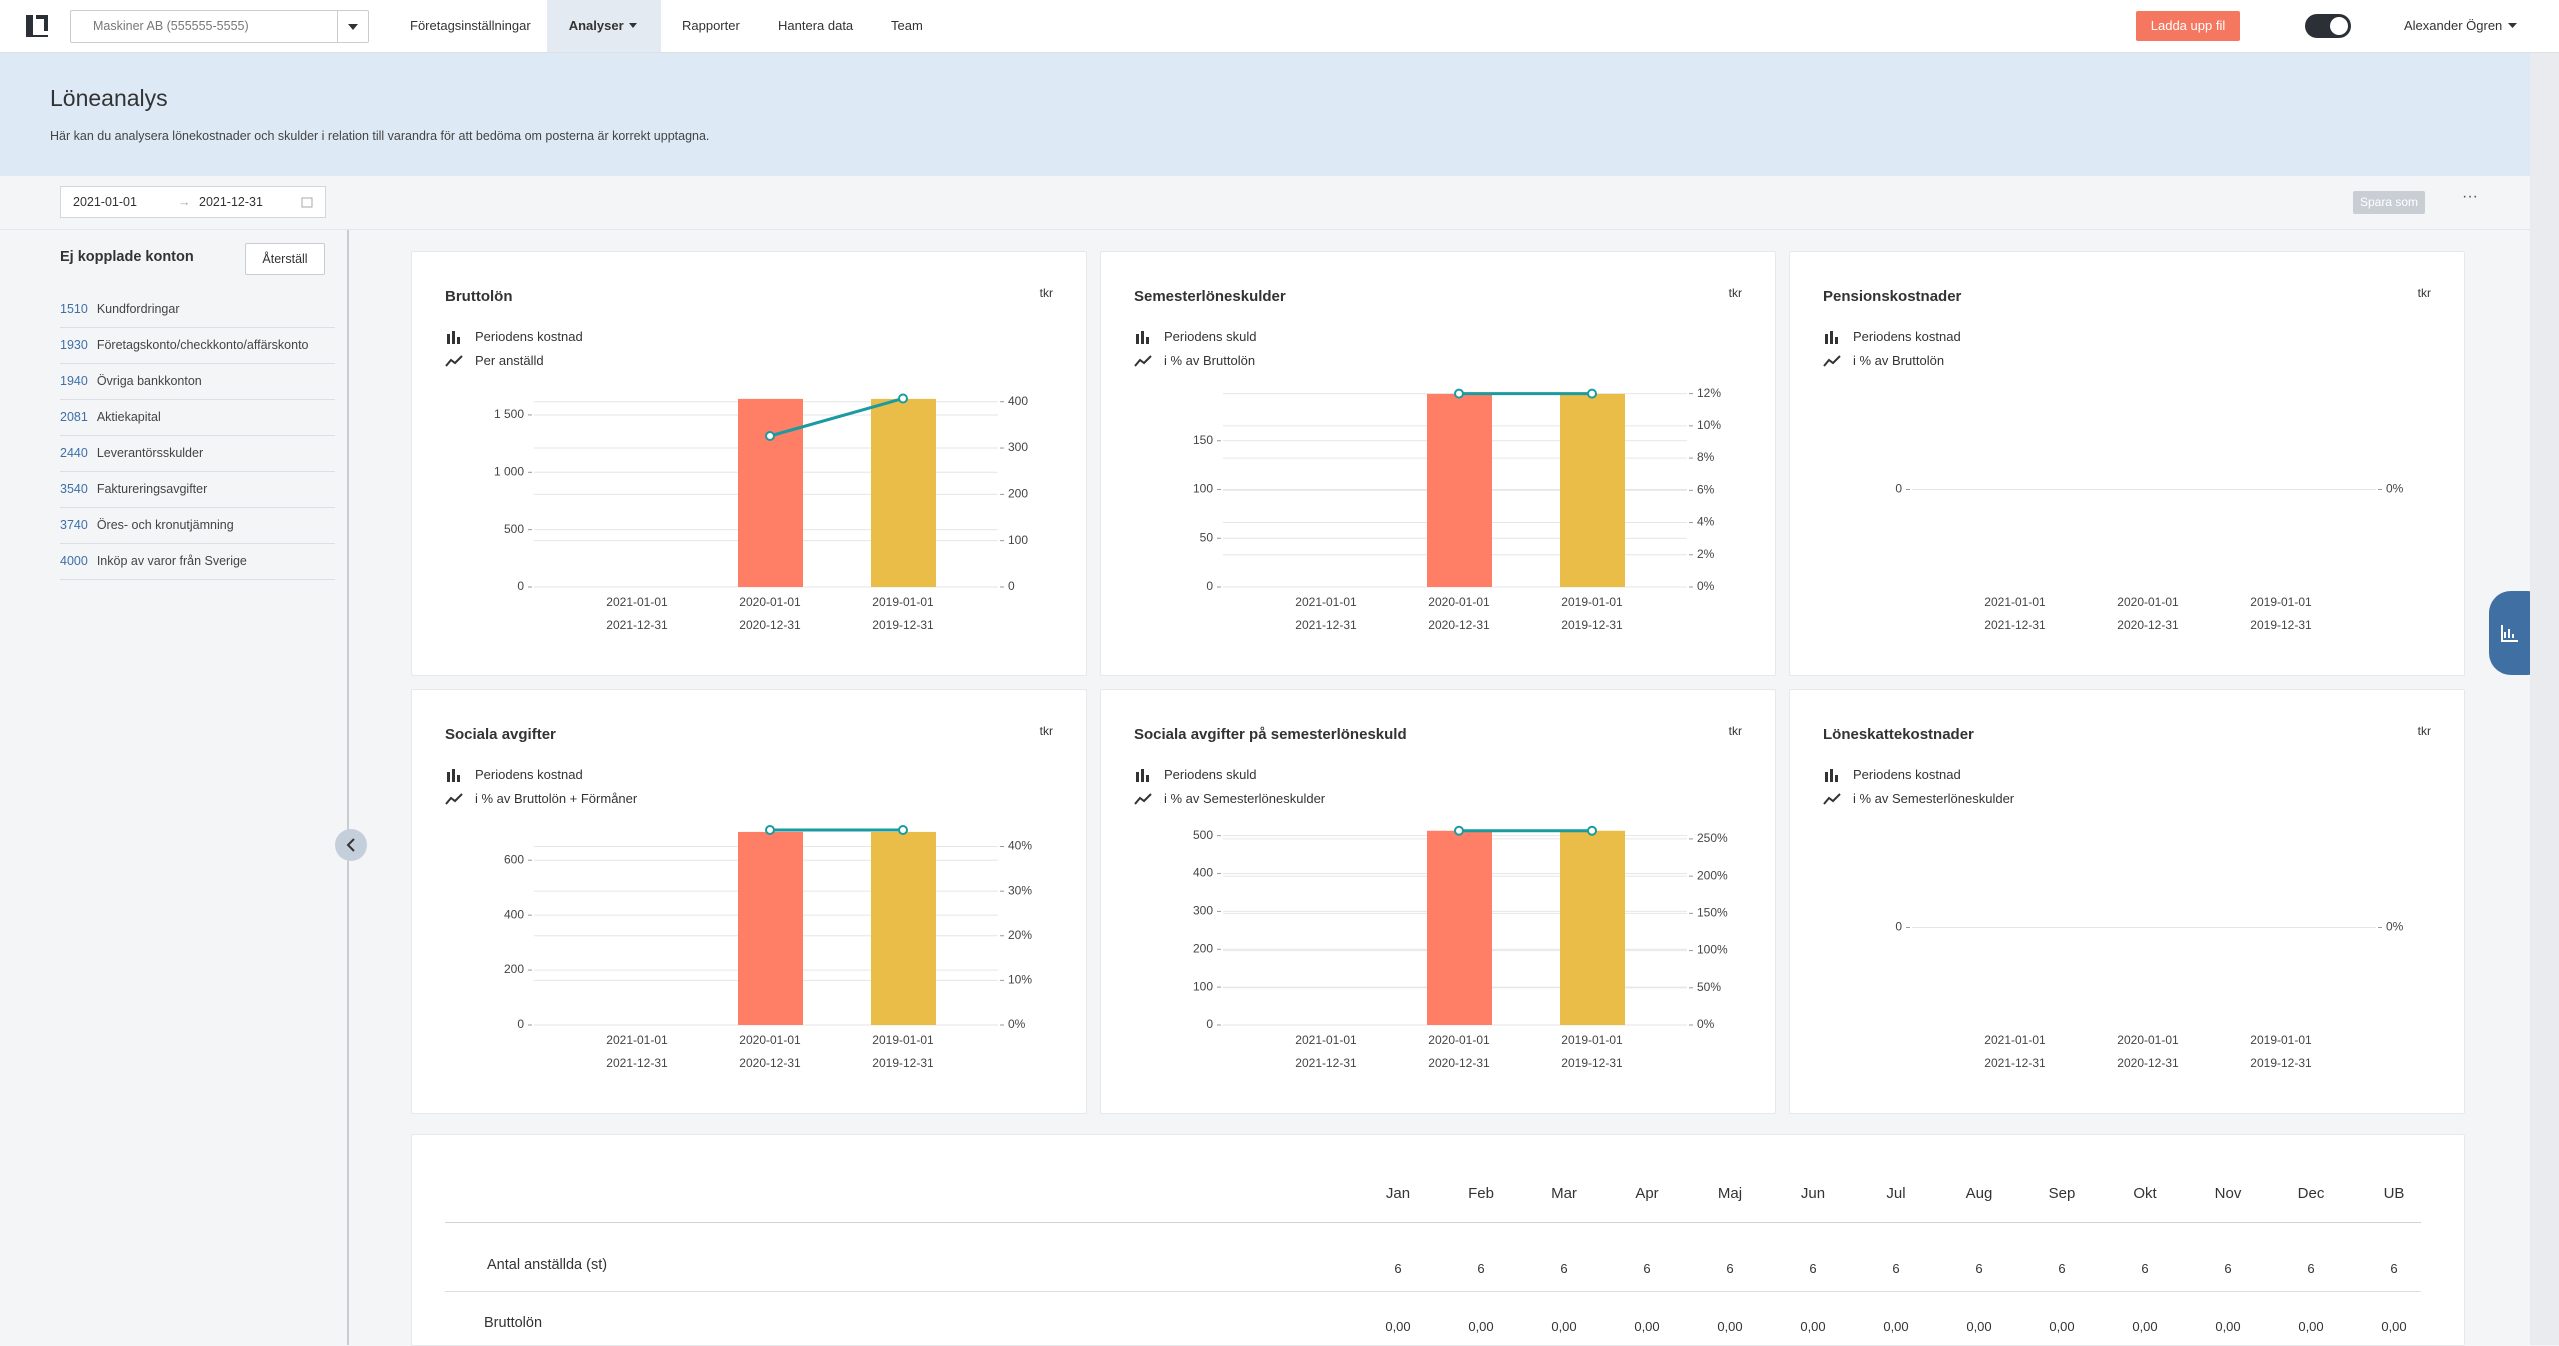 The image size is (2559, 1346). I want to click on account-number: 1510, so click(74, 309).